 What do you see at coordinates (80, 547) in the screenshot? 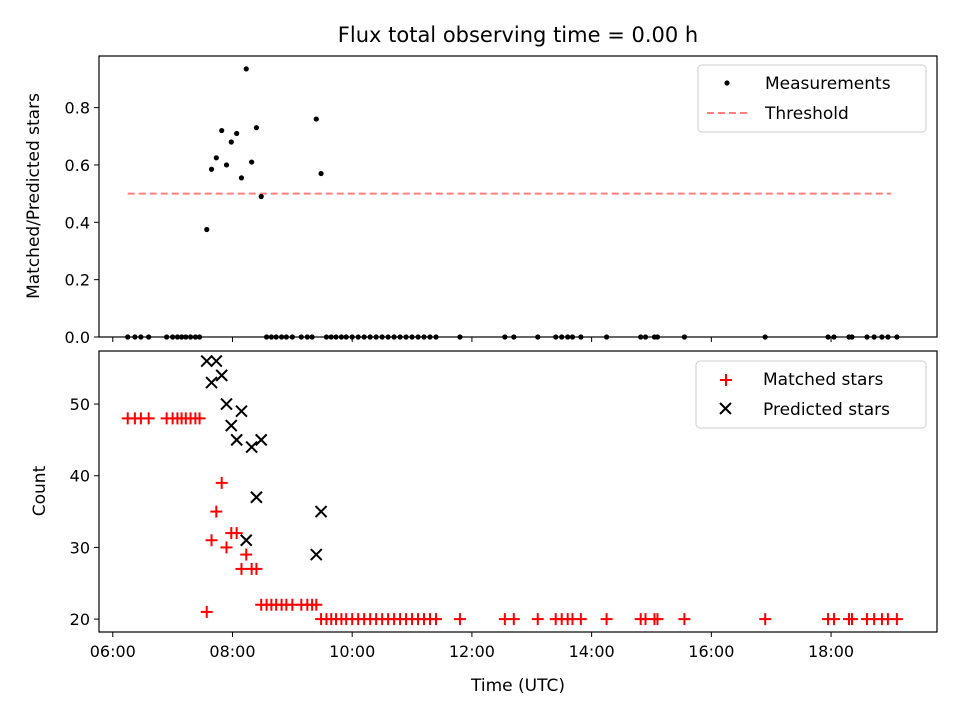
I see `bottom-y-tick-label: 30` at bounding box center [80, 547].